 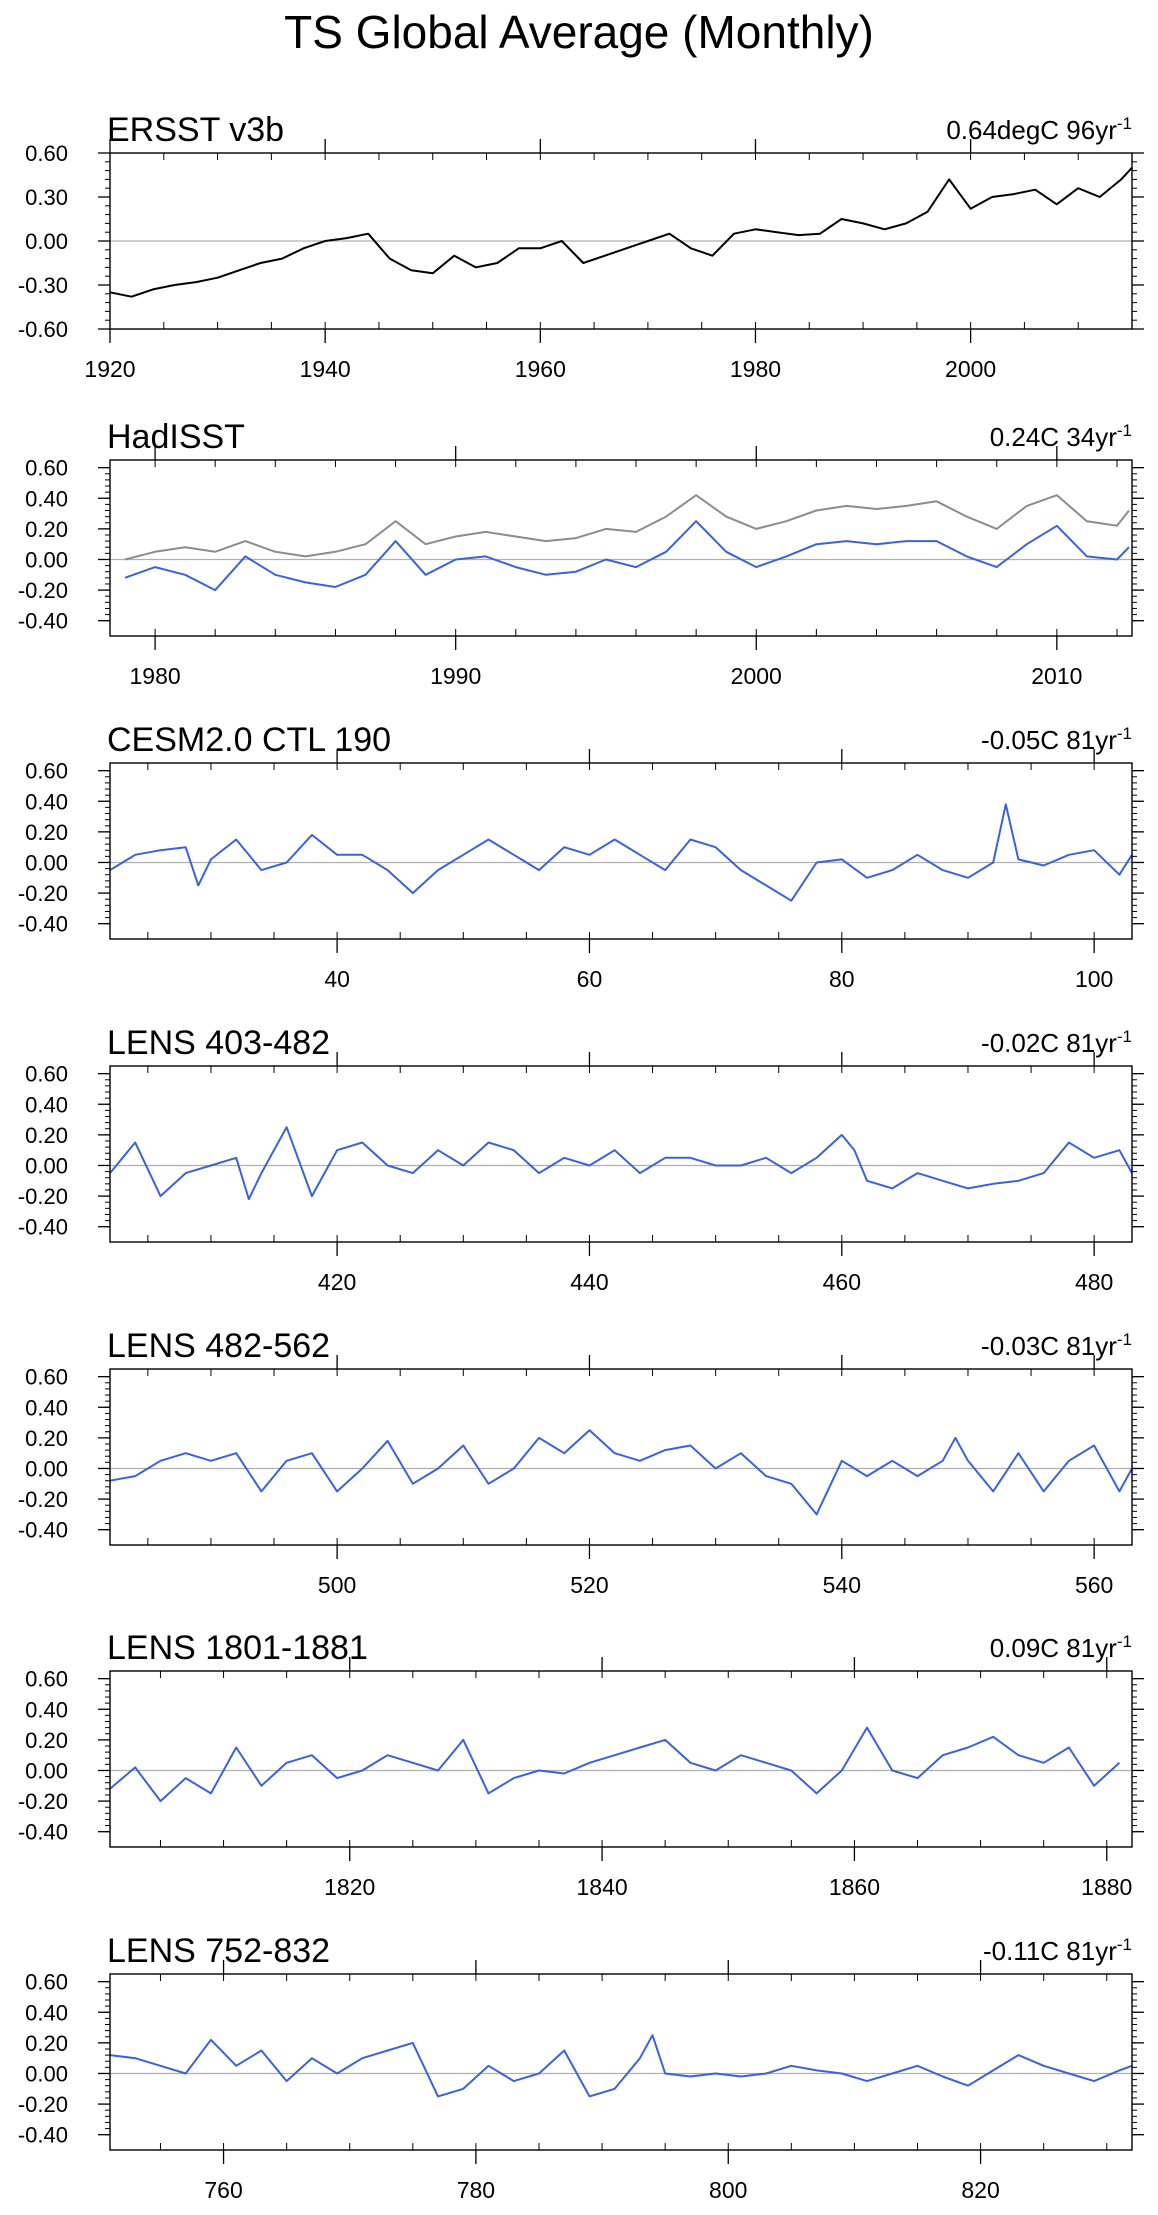 What do you see at coordinates (249, 740) in the screenshot?
I see `panel-title: CESM2.0 CTL 190` at bounding box center [249, 740].